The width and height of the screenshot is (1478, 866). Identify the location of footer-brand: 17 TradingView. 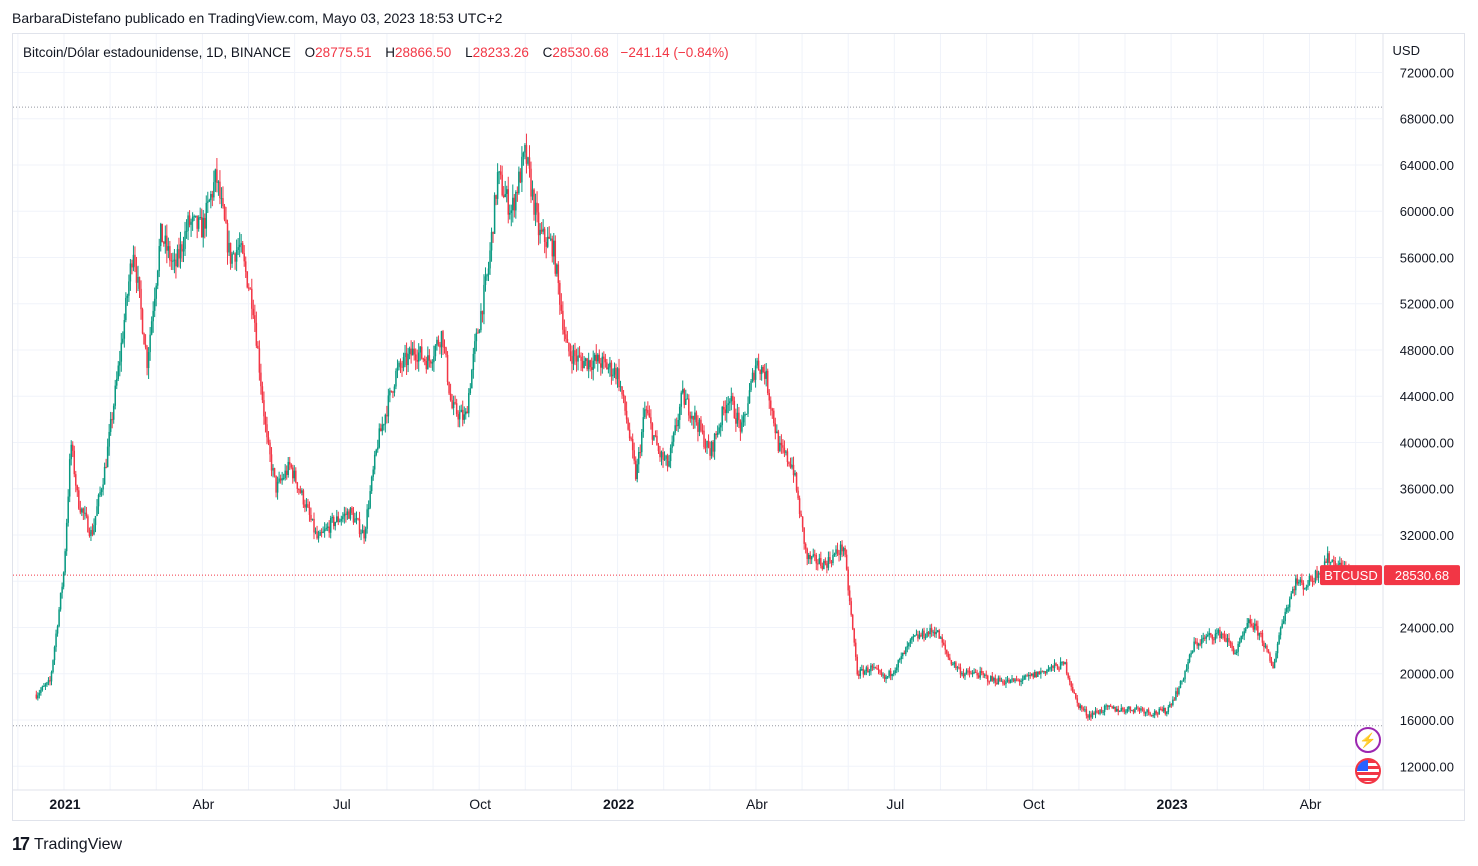
(67, 844).